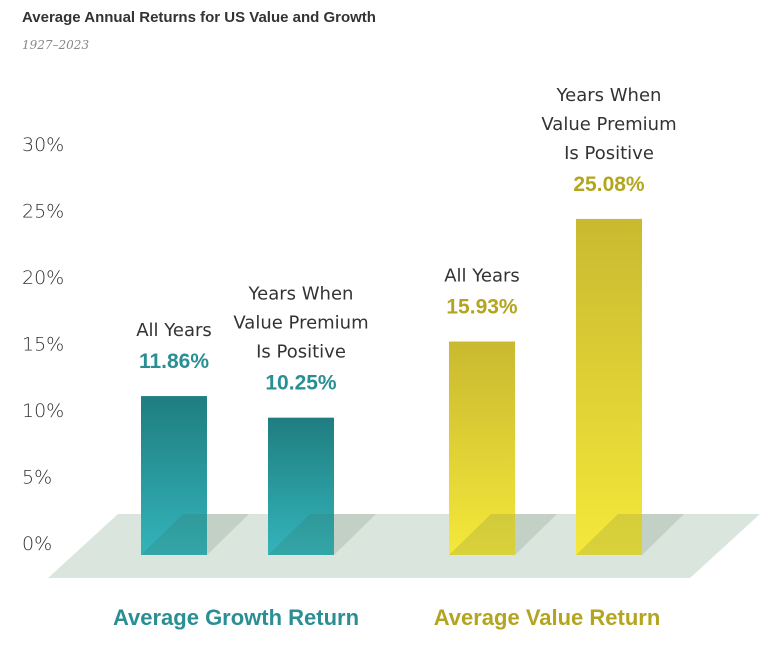  I want to click on y-tick-label: 10%, so click(43, 411).